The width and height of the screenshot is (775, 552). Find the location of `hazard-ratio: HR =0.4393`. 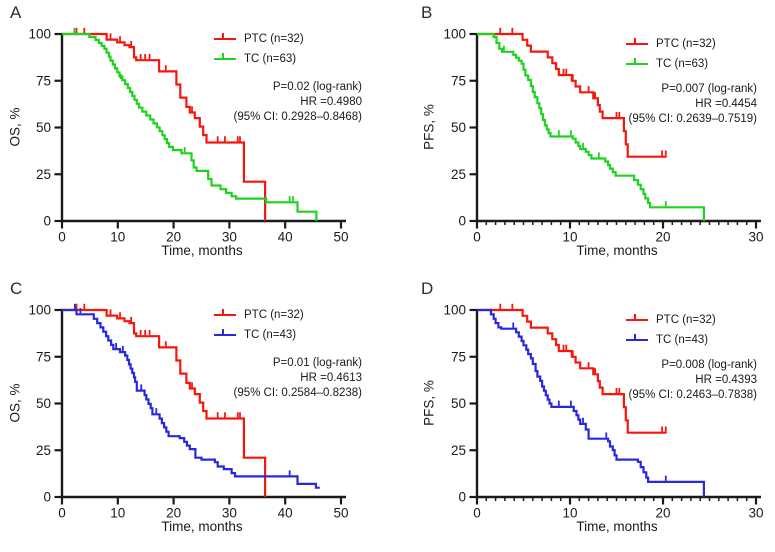

hazard-ratio: HR =0.4393 is located at coordinates (726, 380).